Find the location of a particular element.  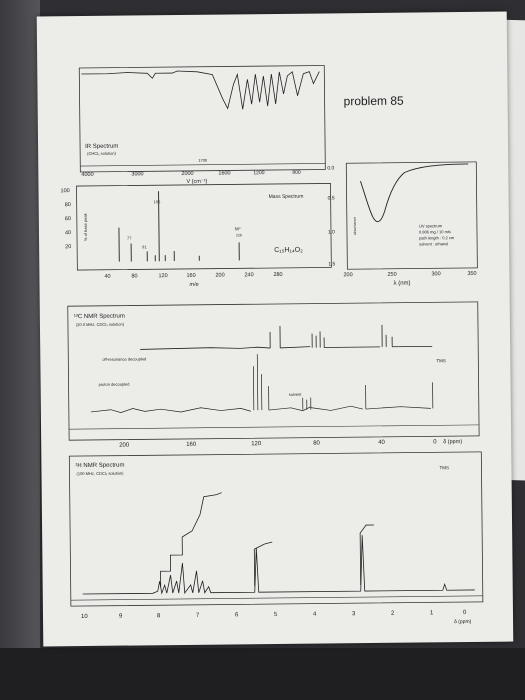

uv-info: path length : 0.2 cm is located at coordinates (437, 237).